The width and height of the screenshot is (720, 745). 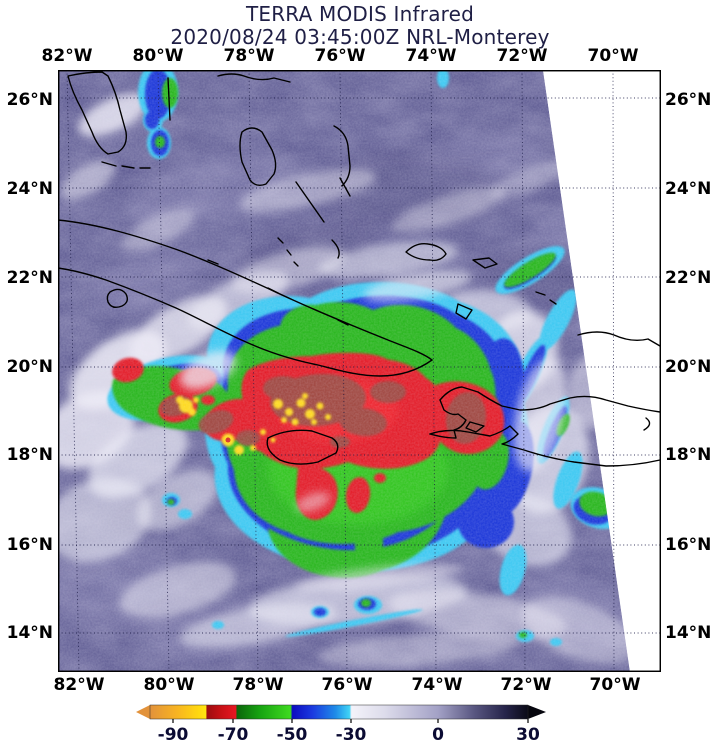 I want to click on lon-label-top: 76°W, so click(x=340, y=56).